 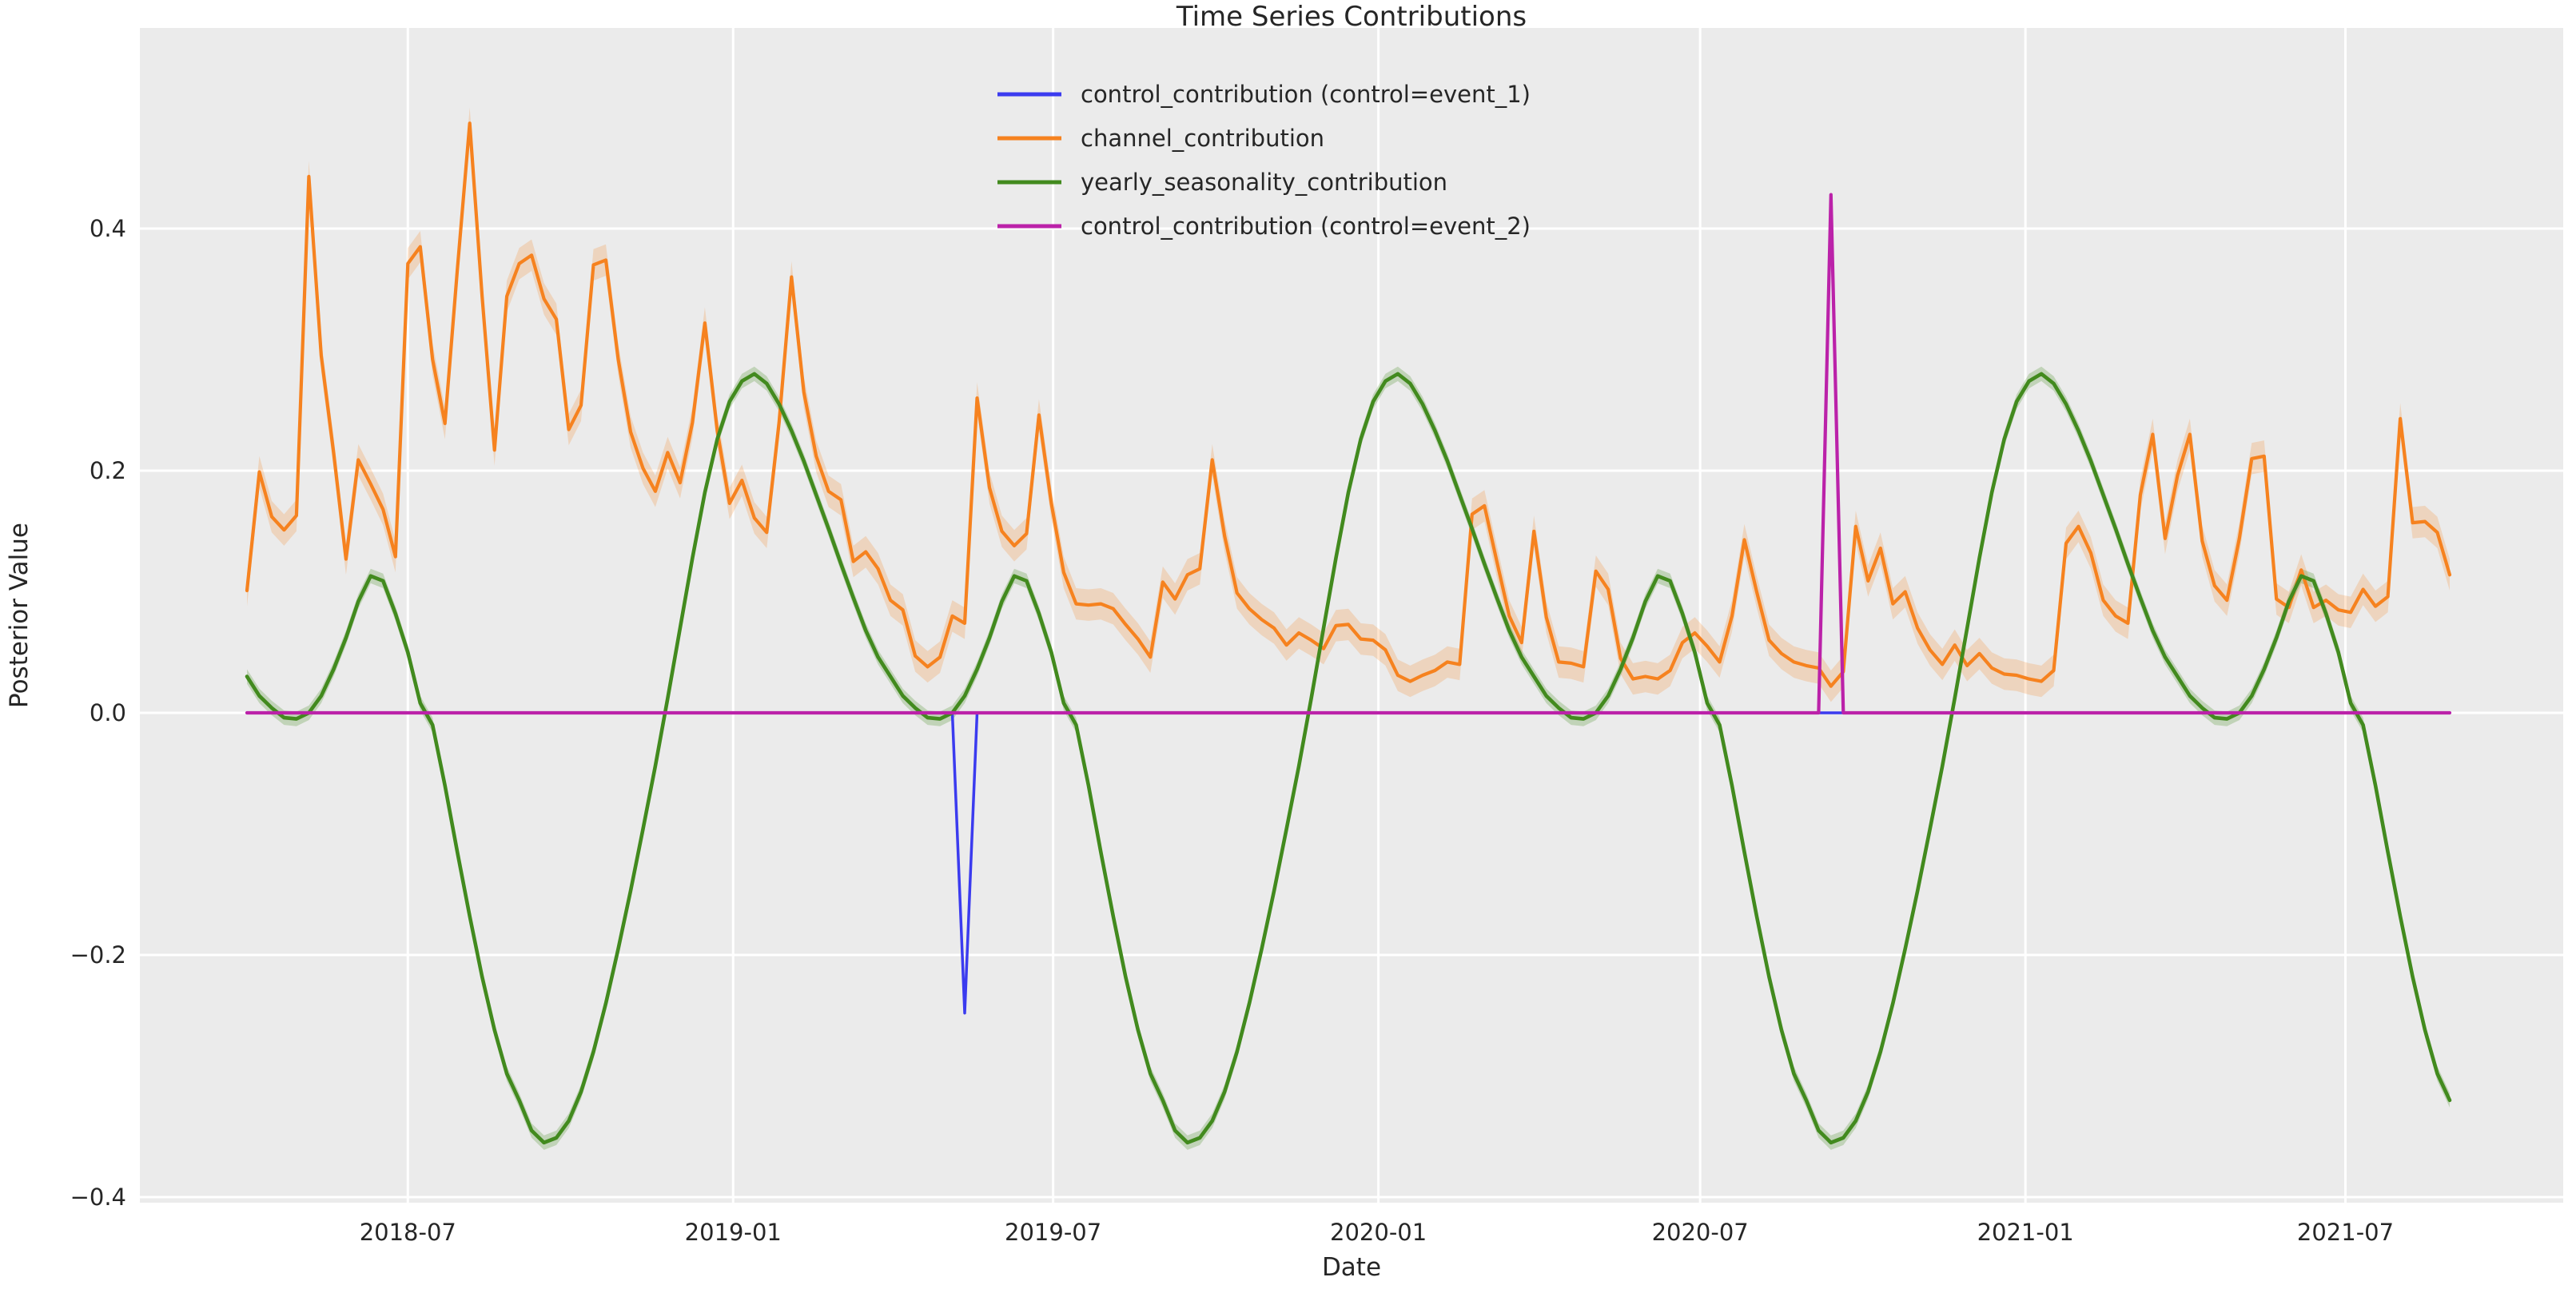 I want to click on y-tick-label: −0.2, so click(x=98, y=955).